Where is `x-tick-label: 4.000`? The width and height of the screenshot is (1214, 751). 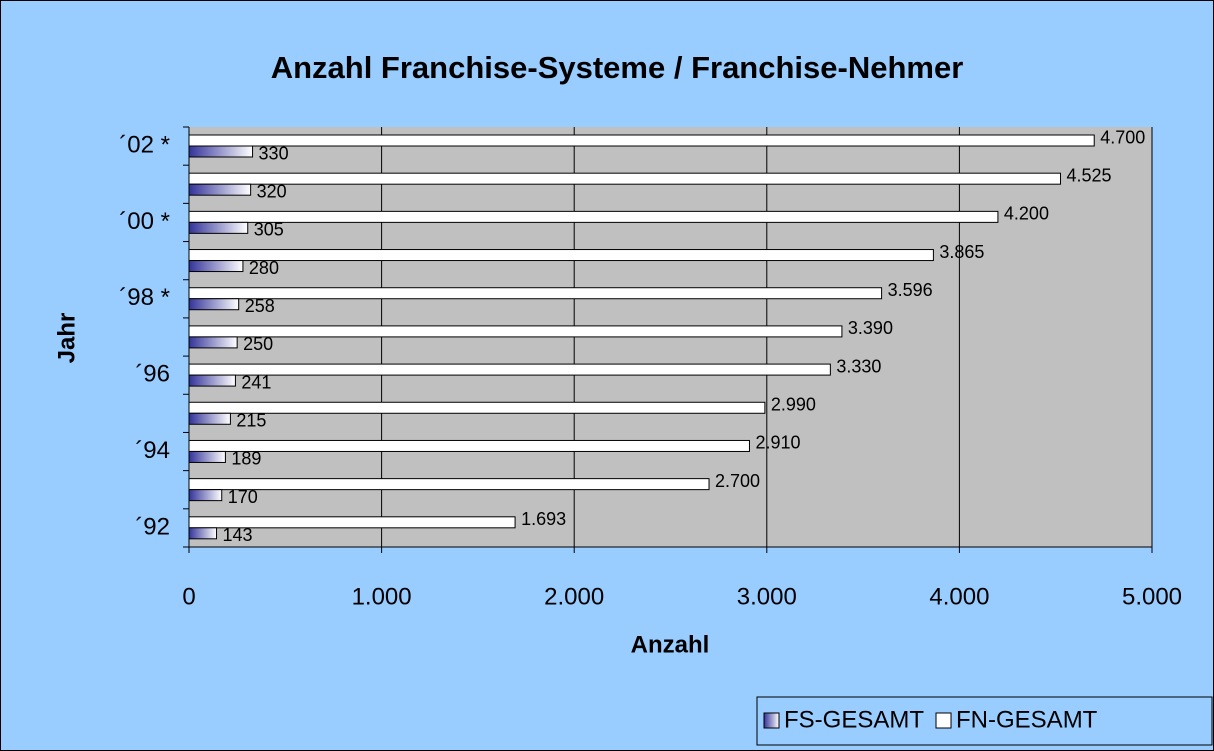 x-tick-label: 4.000 is located at coordinates (959, 596).